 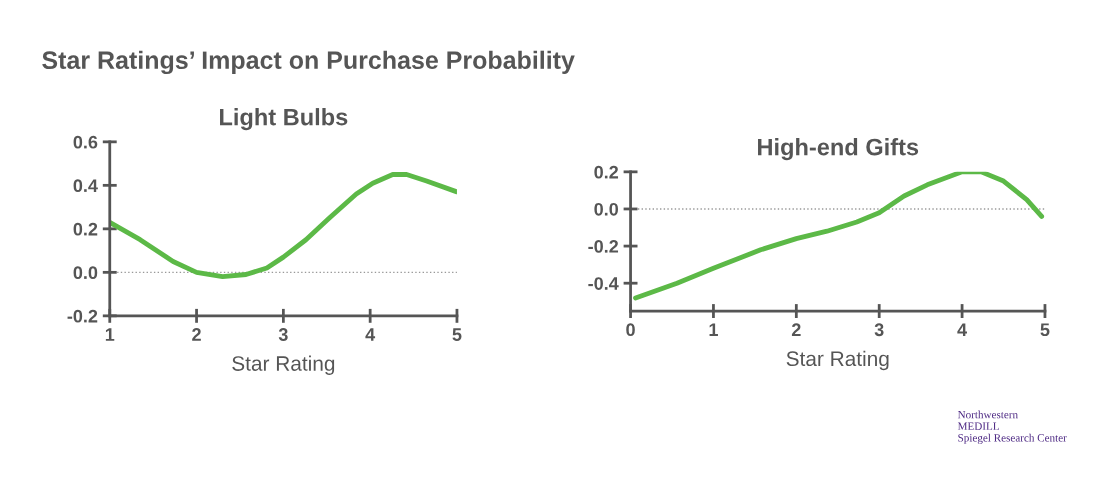 What do you see at coordinates (838, 149) in the screenshot?
I see `chart-title: High-end Gifts` at bounding box center [838, 149].